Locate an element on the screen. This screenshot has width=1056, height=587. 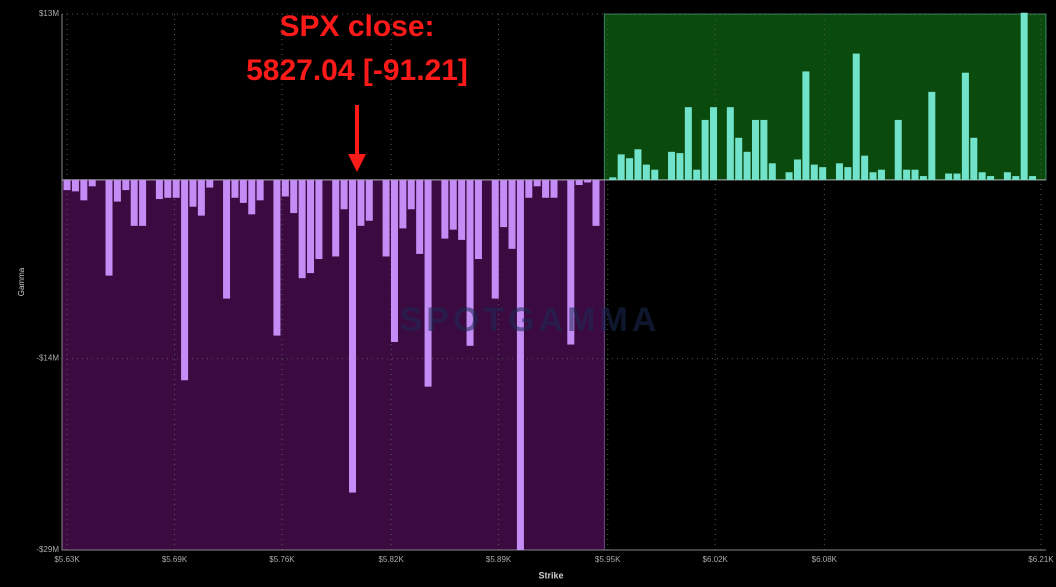
x-tick-label: $6.02K is located at coordinates (716, 559).